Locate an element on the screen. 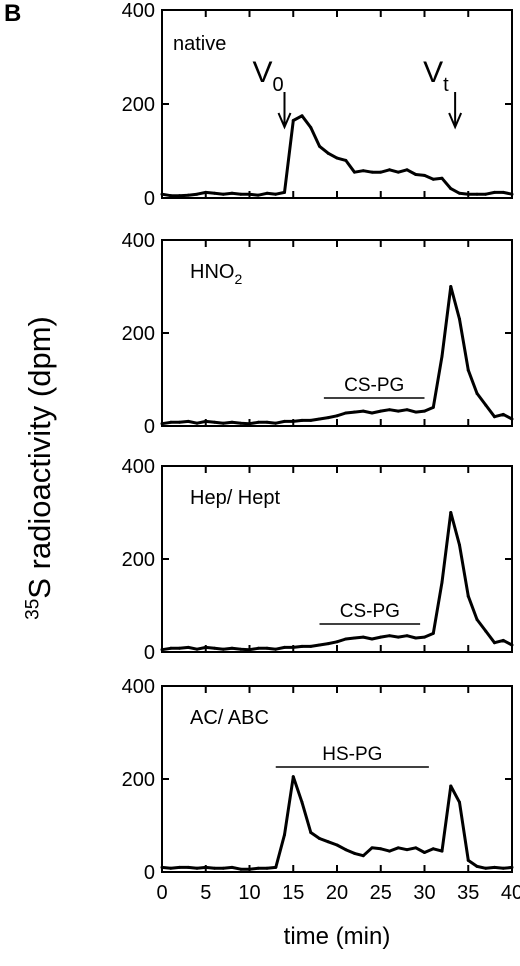 The height and width of the screenshot is (966, 520). x-tick-label: 15 is located at coordinates (293, 893).